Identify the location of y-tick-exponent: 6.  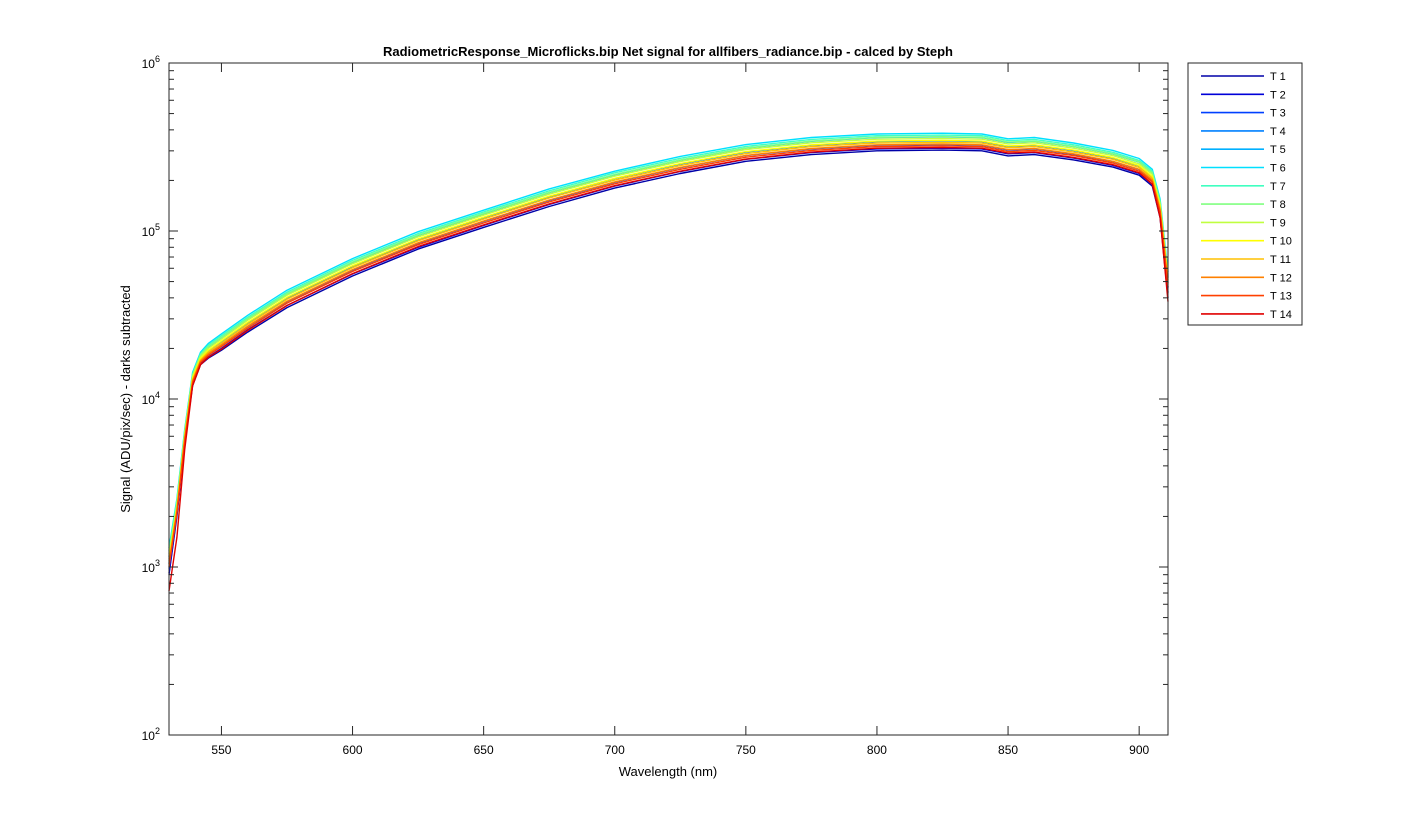
(157, 59).